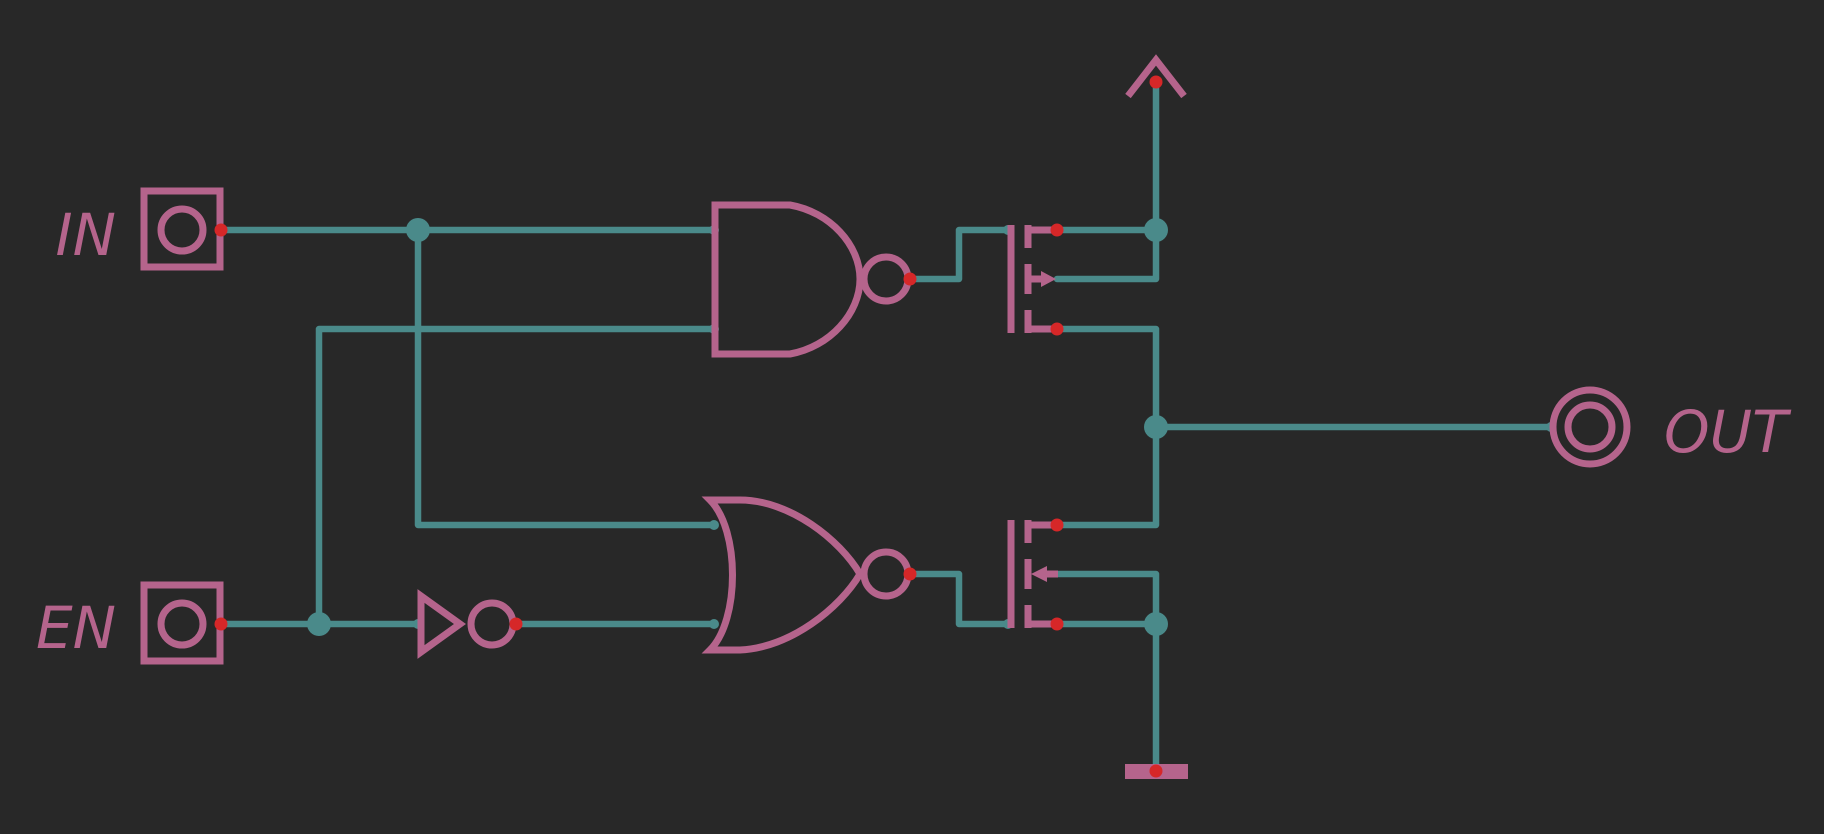  I want to click on junction-in, so click(418, 230).